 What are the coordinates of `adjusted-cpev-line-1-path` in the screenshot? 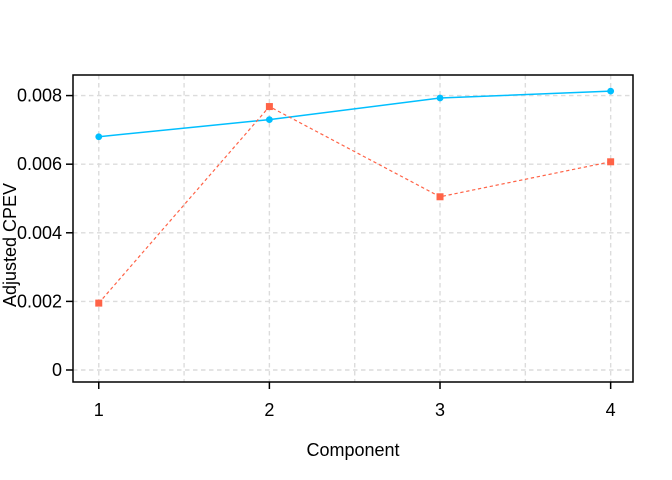 It's located at (354, 114).